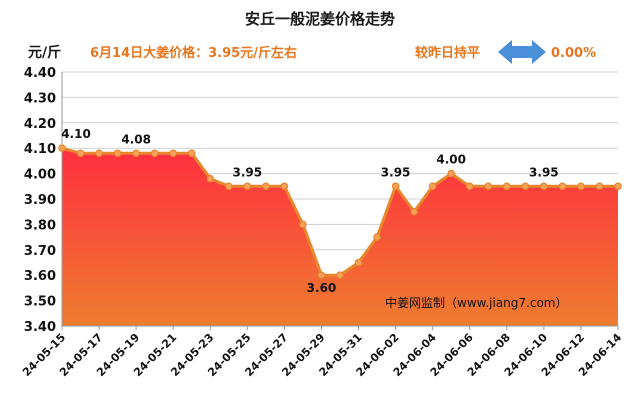  What do you see at coordinates (44, 52) in the screenshot?
I see `unit-label: 元/斤` at bounding box center [44, 52].